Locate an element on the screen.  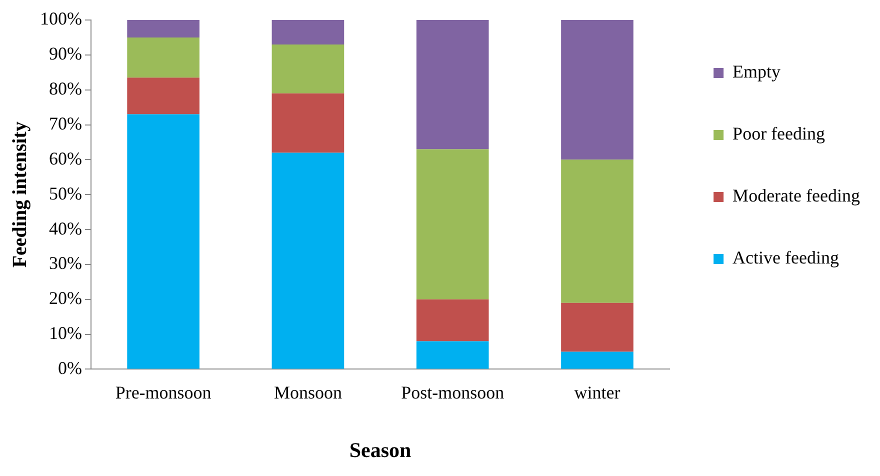
legend-label: Active feeding is located at coordinates (786, 258).